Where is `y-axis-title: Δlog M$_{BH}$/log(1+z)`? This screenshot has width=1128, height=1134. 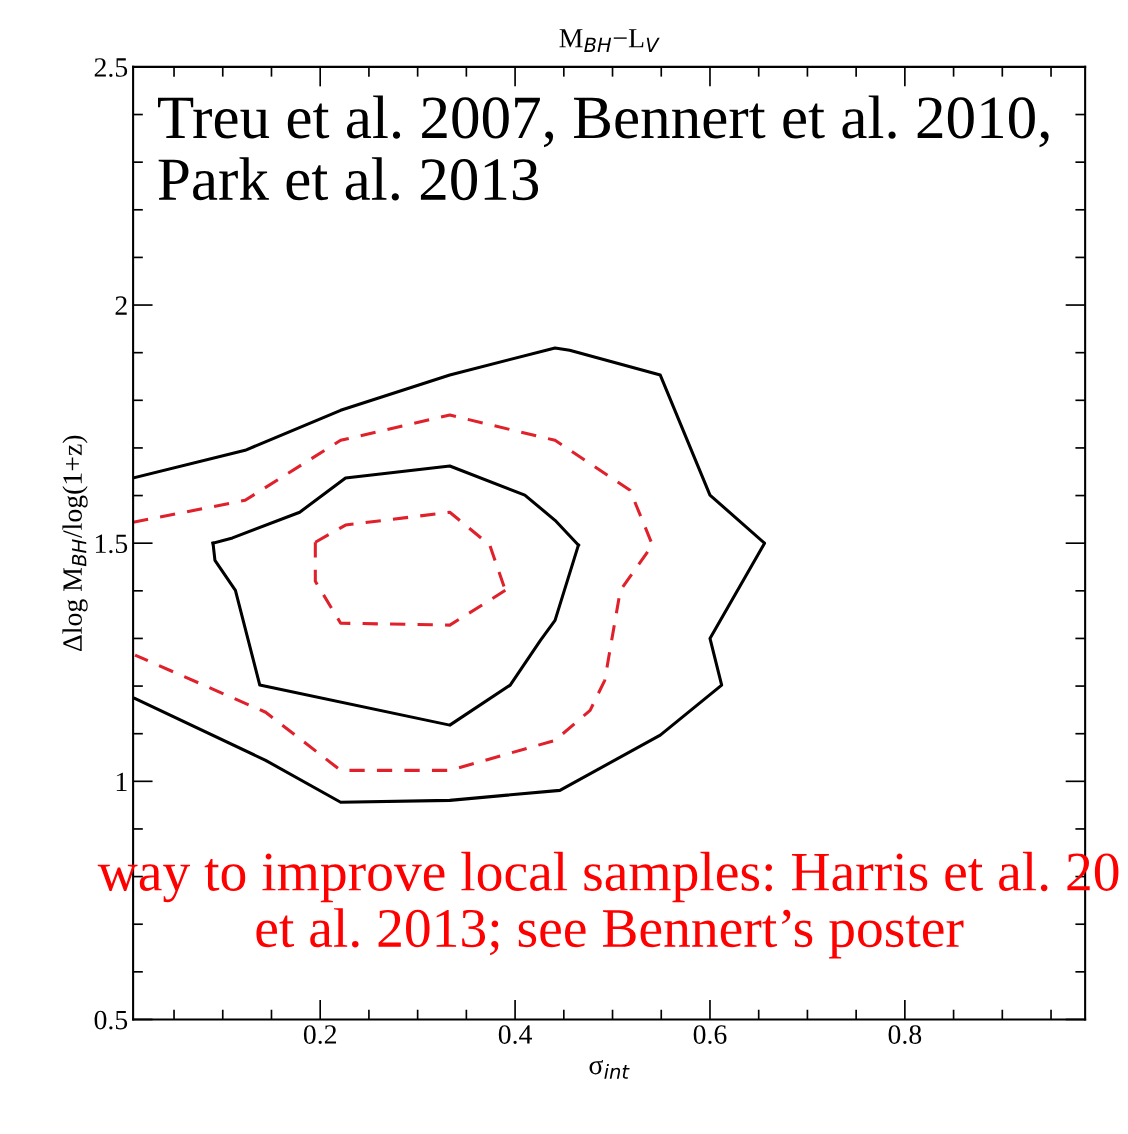
y-axis-title: Δlog M$_{BH}$/log(1+z) is located at coordinates (75, 543).